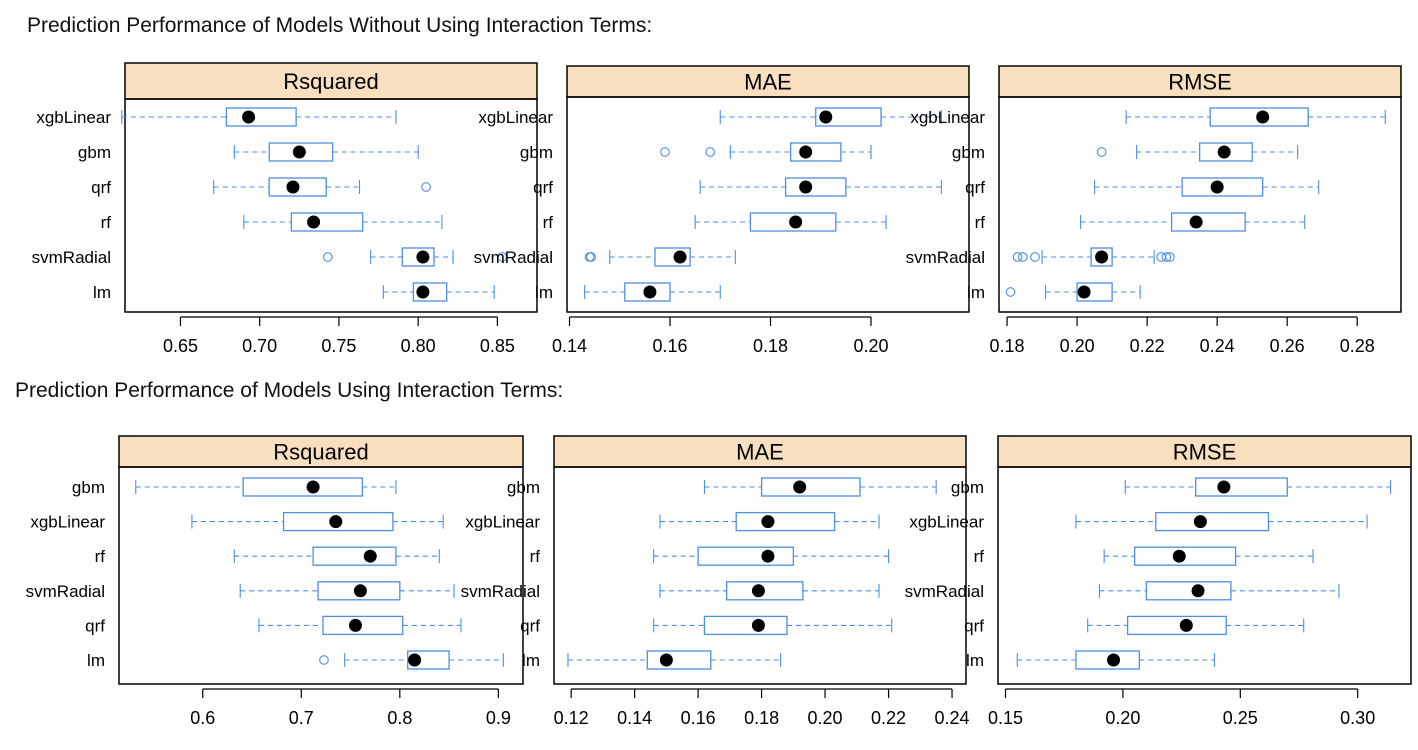 This screenshot has height=750, width=1418. What do you see at coordinates (1205, 452) in the screenshot?
I see `strip-title: RMSE` at bounding box center [1205, 452].